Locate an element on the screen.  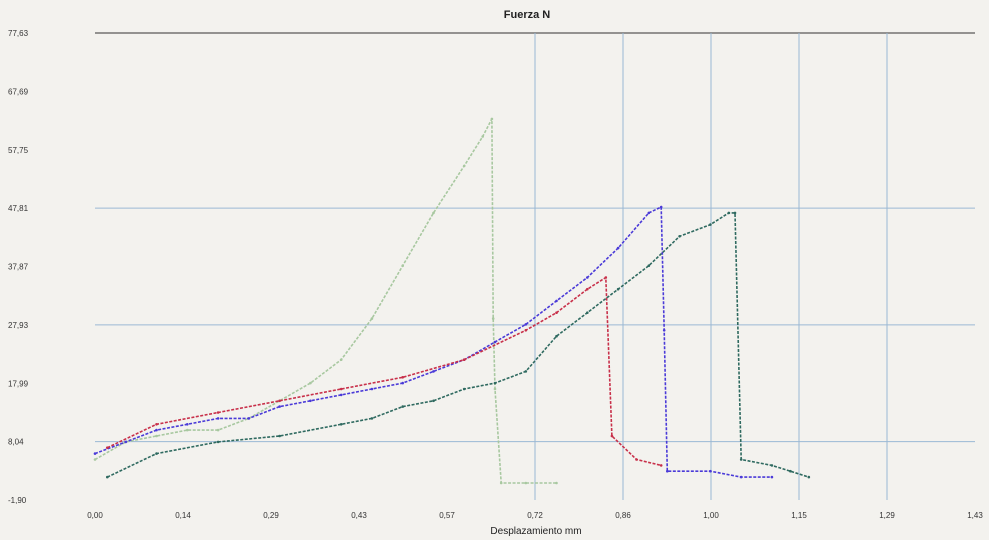
y-tick-label: 37,87 is located at coordinates (18, 267).